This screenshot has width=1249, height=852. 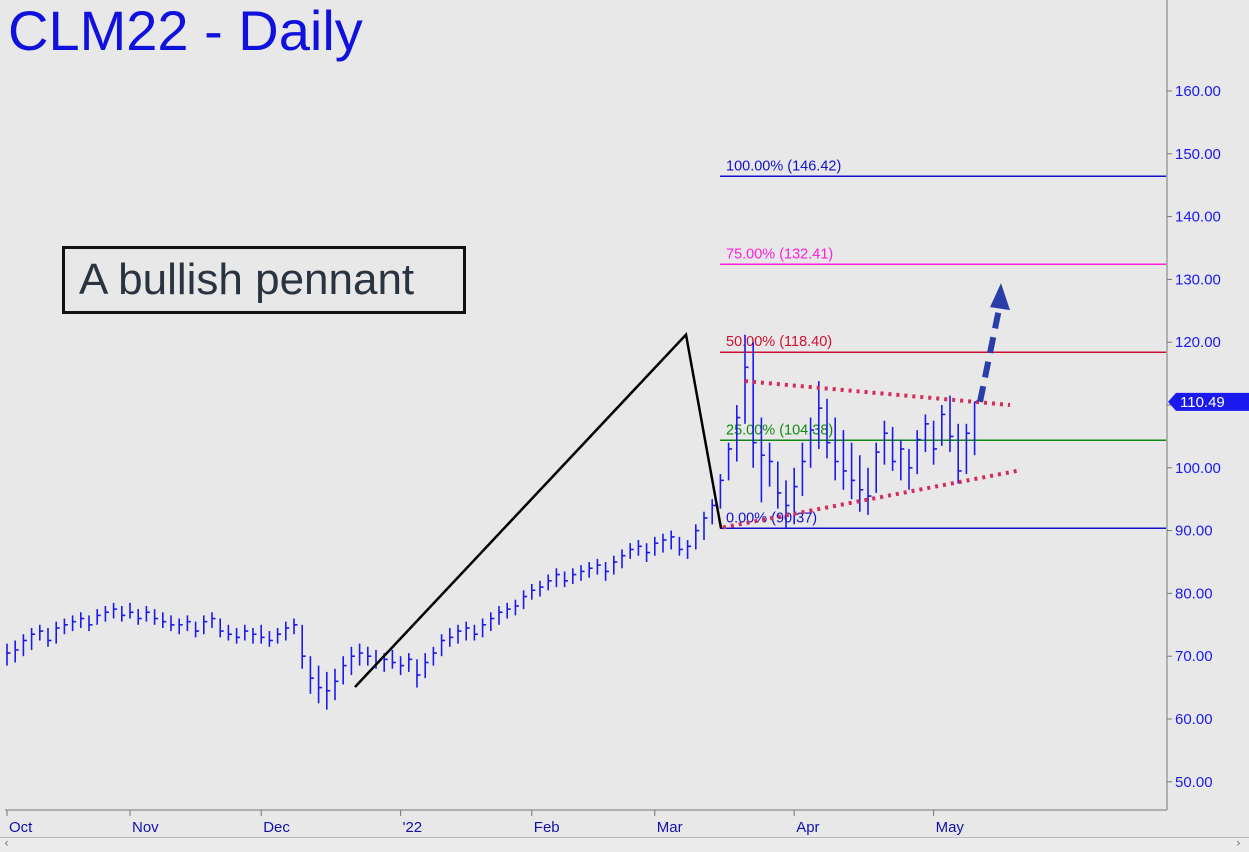 What do you see at coordinates (989, 355) in the screenshot?
I see `breakout-arrow-shaft` at bounding box center [989, 355].